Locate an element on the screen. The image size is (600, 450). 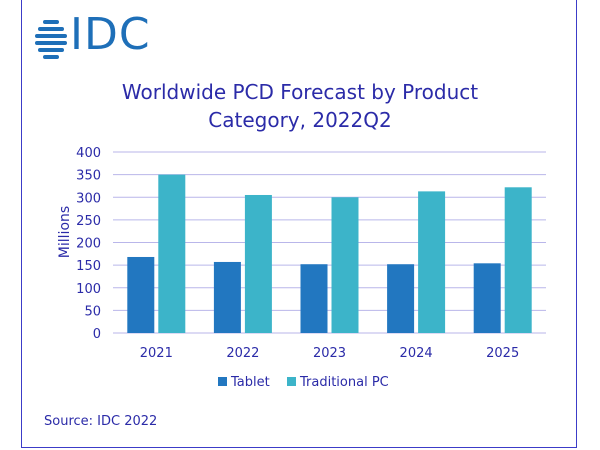
x-tick-label: 2023 is located at coordinates (329, 353).